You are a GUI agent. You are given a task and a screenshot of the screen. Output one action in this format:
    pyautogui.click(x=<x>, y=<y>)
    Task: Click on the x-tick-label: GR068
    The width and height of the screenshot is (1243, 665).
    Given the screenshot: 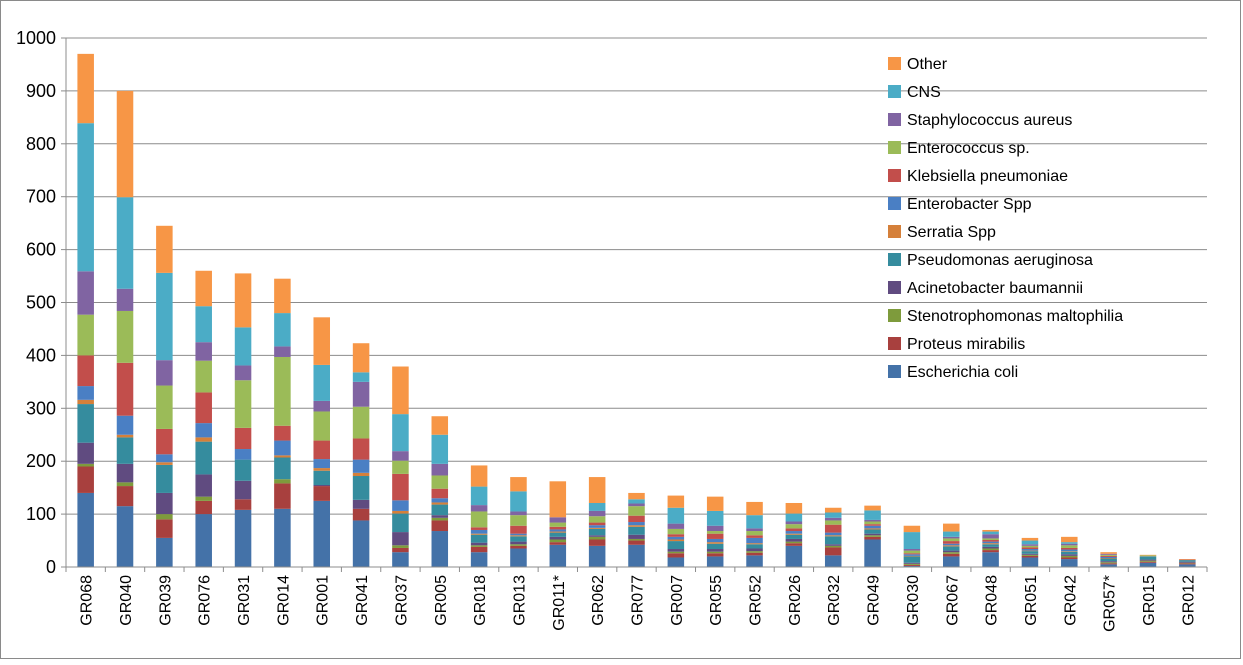 What is the action you would take?
    pyautogui.click(x=87, y=600)
    